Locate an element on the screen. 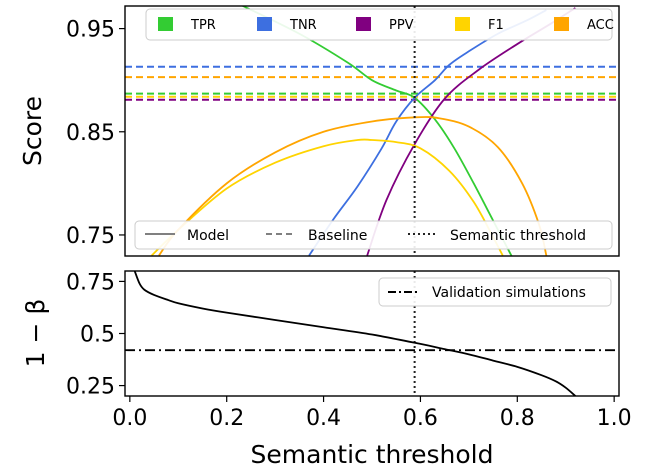  legend-validation-label: Validation simulations is located at coordinates (509, 293).